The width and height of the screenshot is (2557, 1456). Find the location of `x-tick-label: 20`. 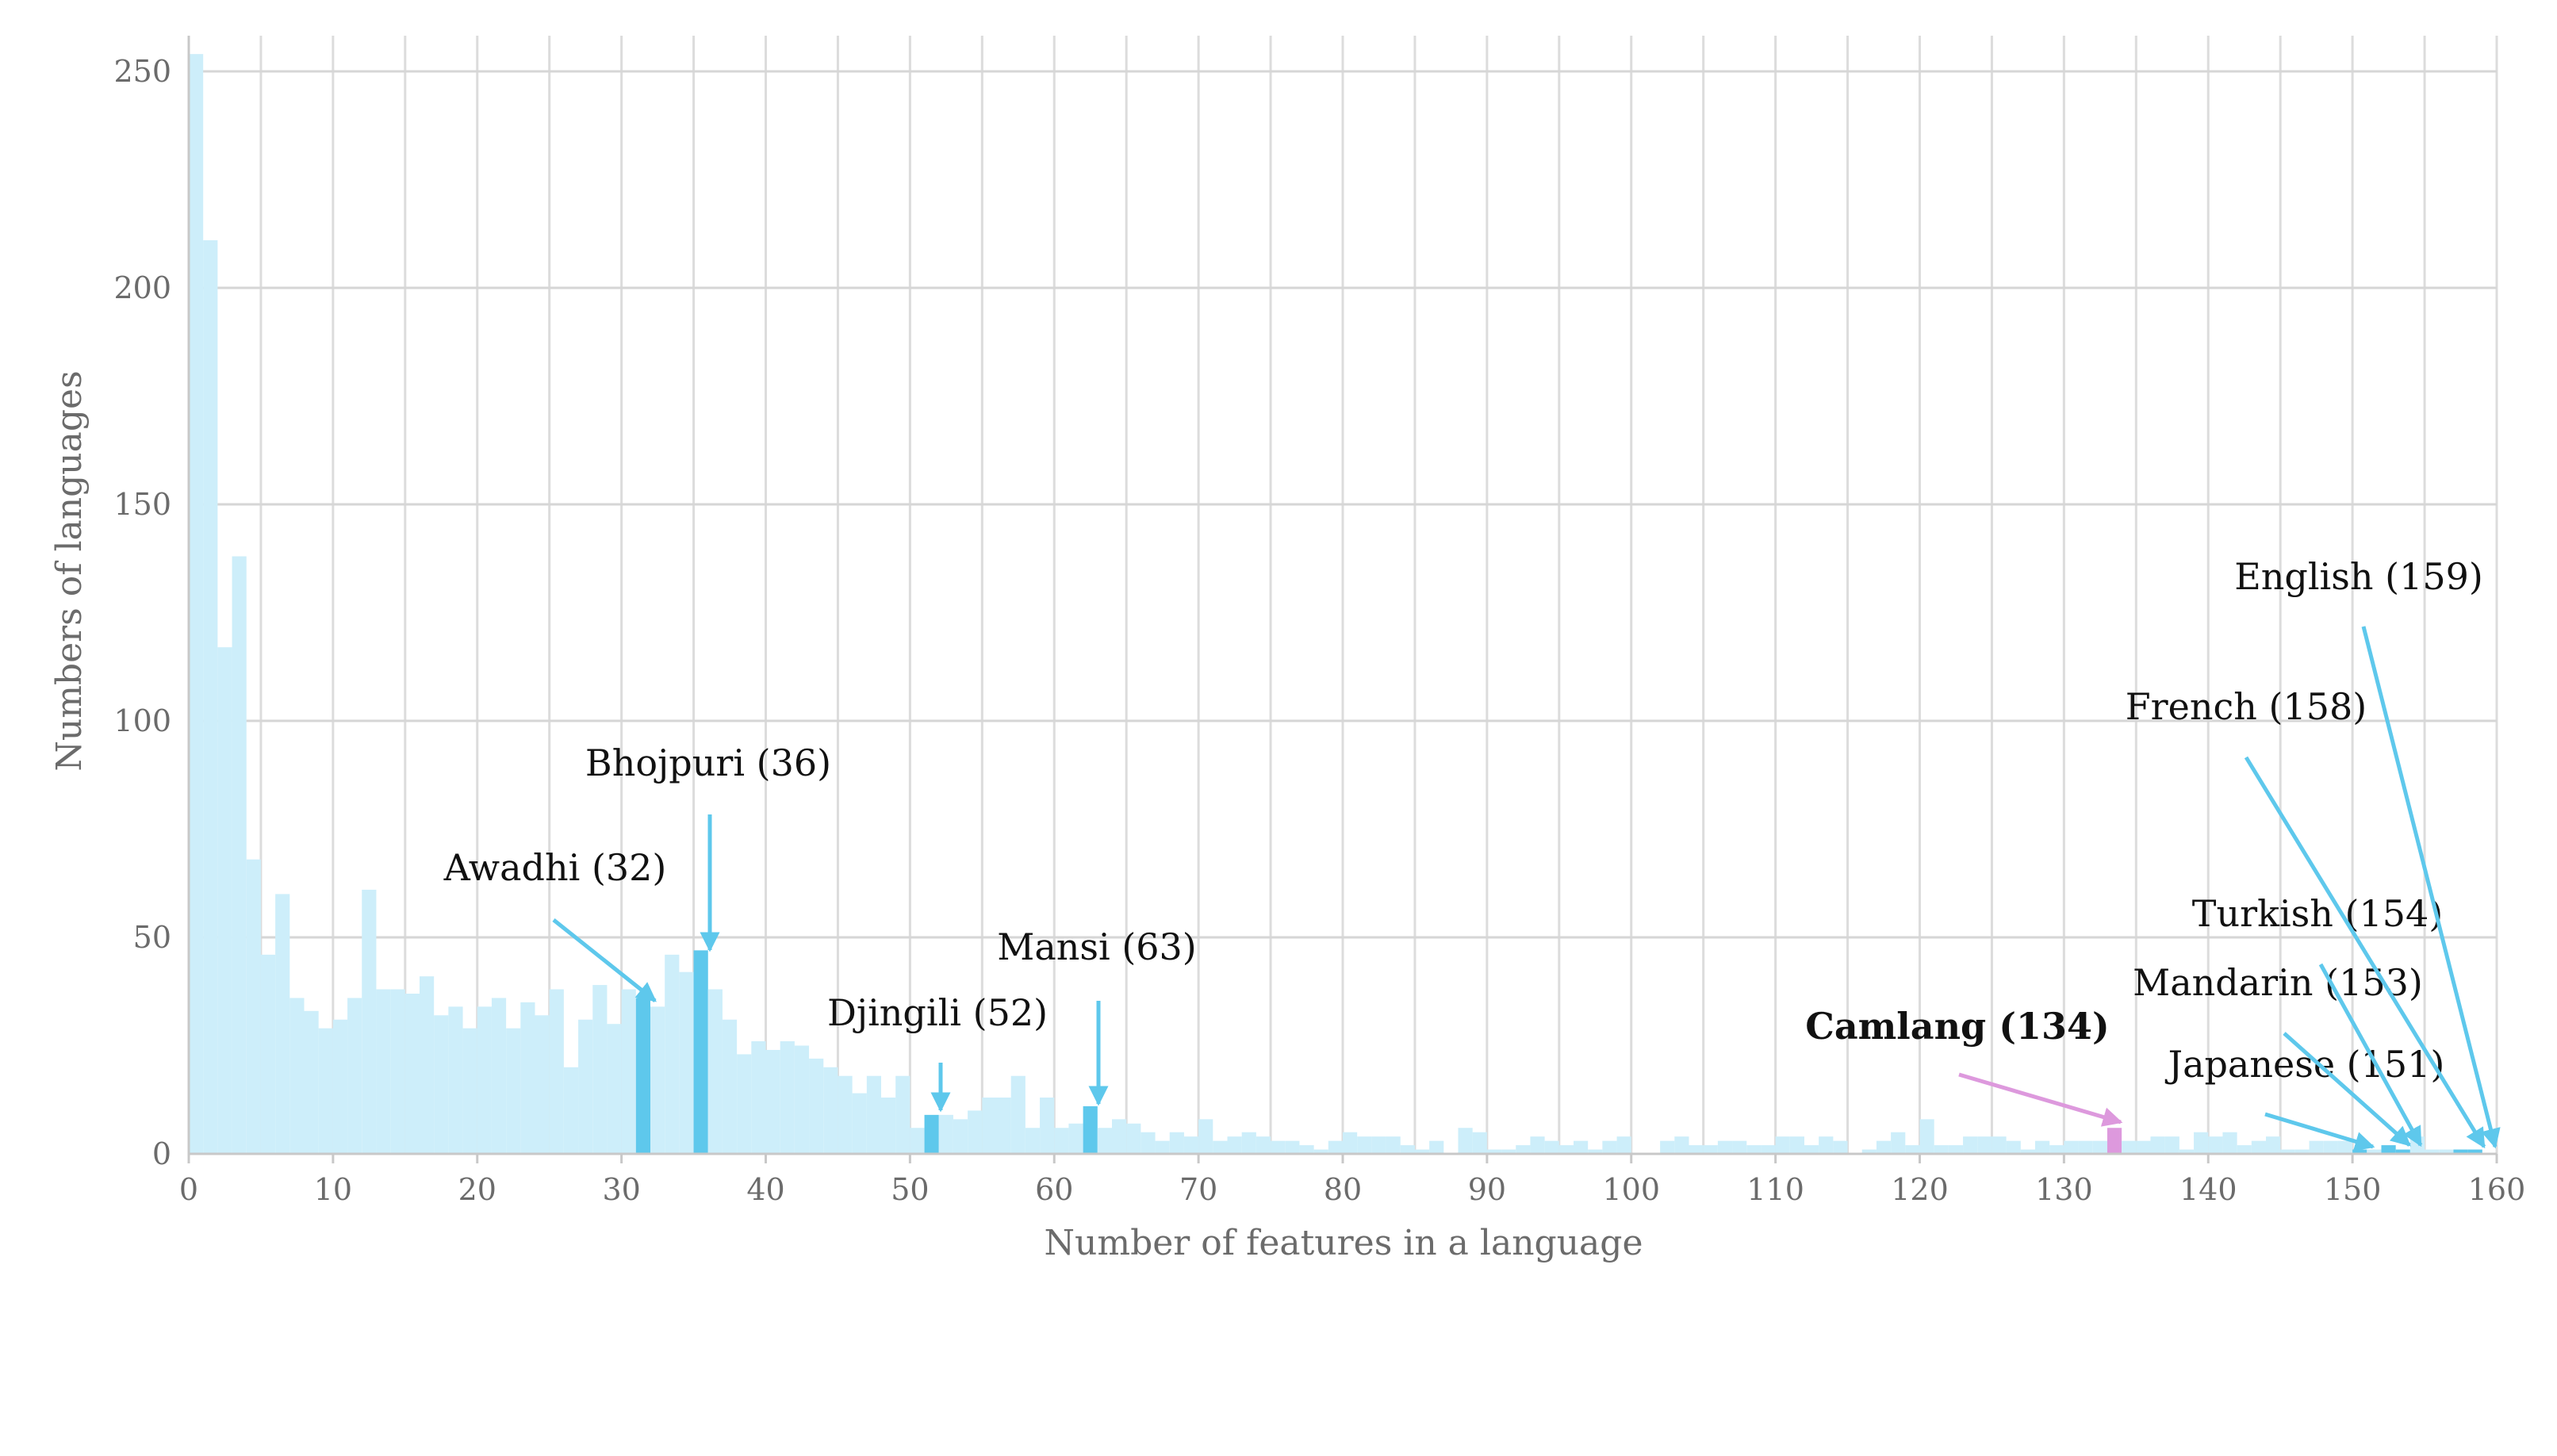

x-tick-label: 20 is located at coordinates (477, 1189).